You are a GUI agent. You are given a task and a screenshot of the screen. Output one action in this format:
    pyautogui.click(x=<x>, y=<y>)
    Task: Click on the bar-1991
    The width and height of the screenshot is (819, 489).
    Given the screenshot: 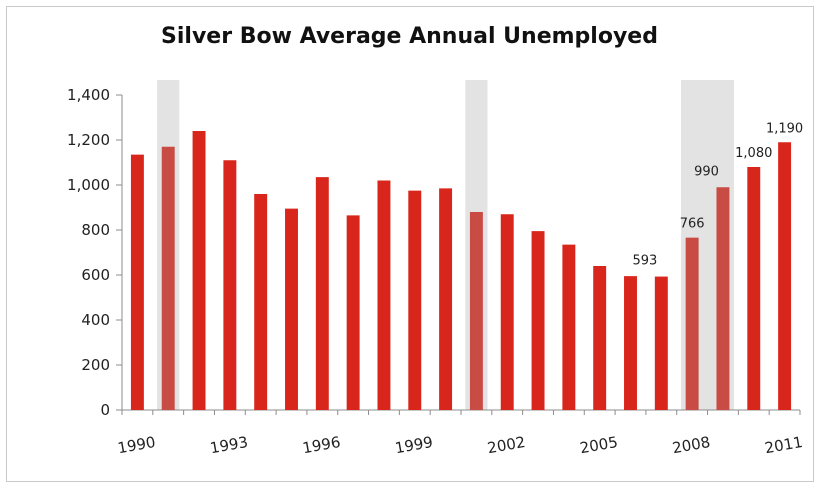 What is the action you would take?
    pyautogui.click(x=168, y=278)
    